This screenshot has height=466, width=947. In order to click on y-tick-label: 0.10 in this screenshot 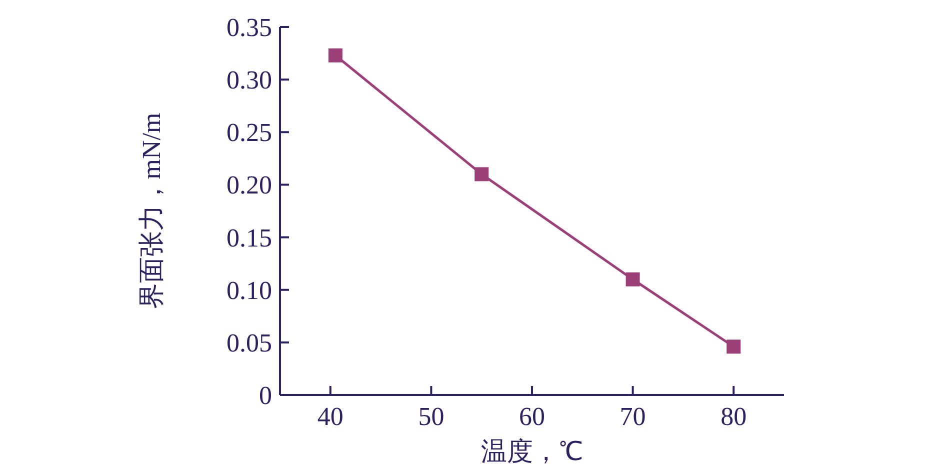, I will do `click(249, 290)`.